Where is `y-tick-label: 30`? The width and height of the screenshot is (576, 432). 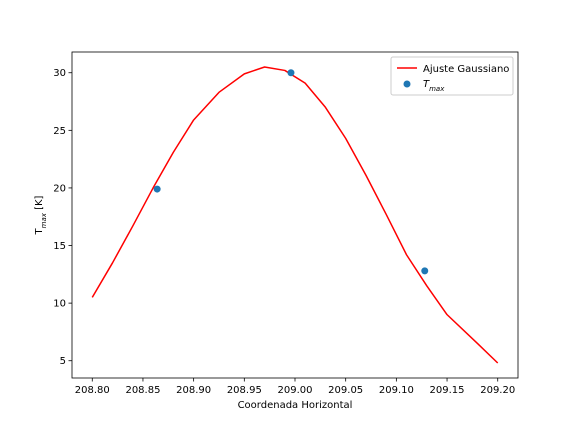
y-tick-label: 30 is located at coordinates (59, 73).